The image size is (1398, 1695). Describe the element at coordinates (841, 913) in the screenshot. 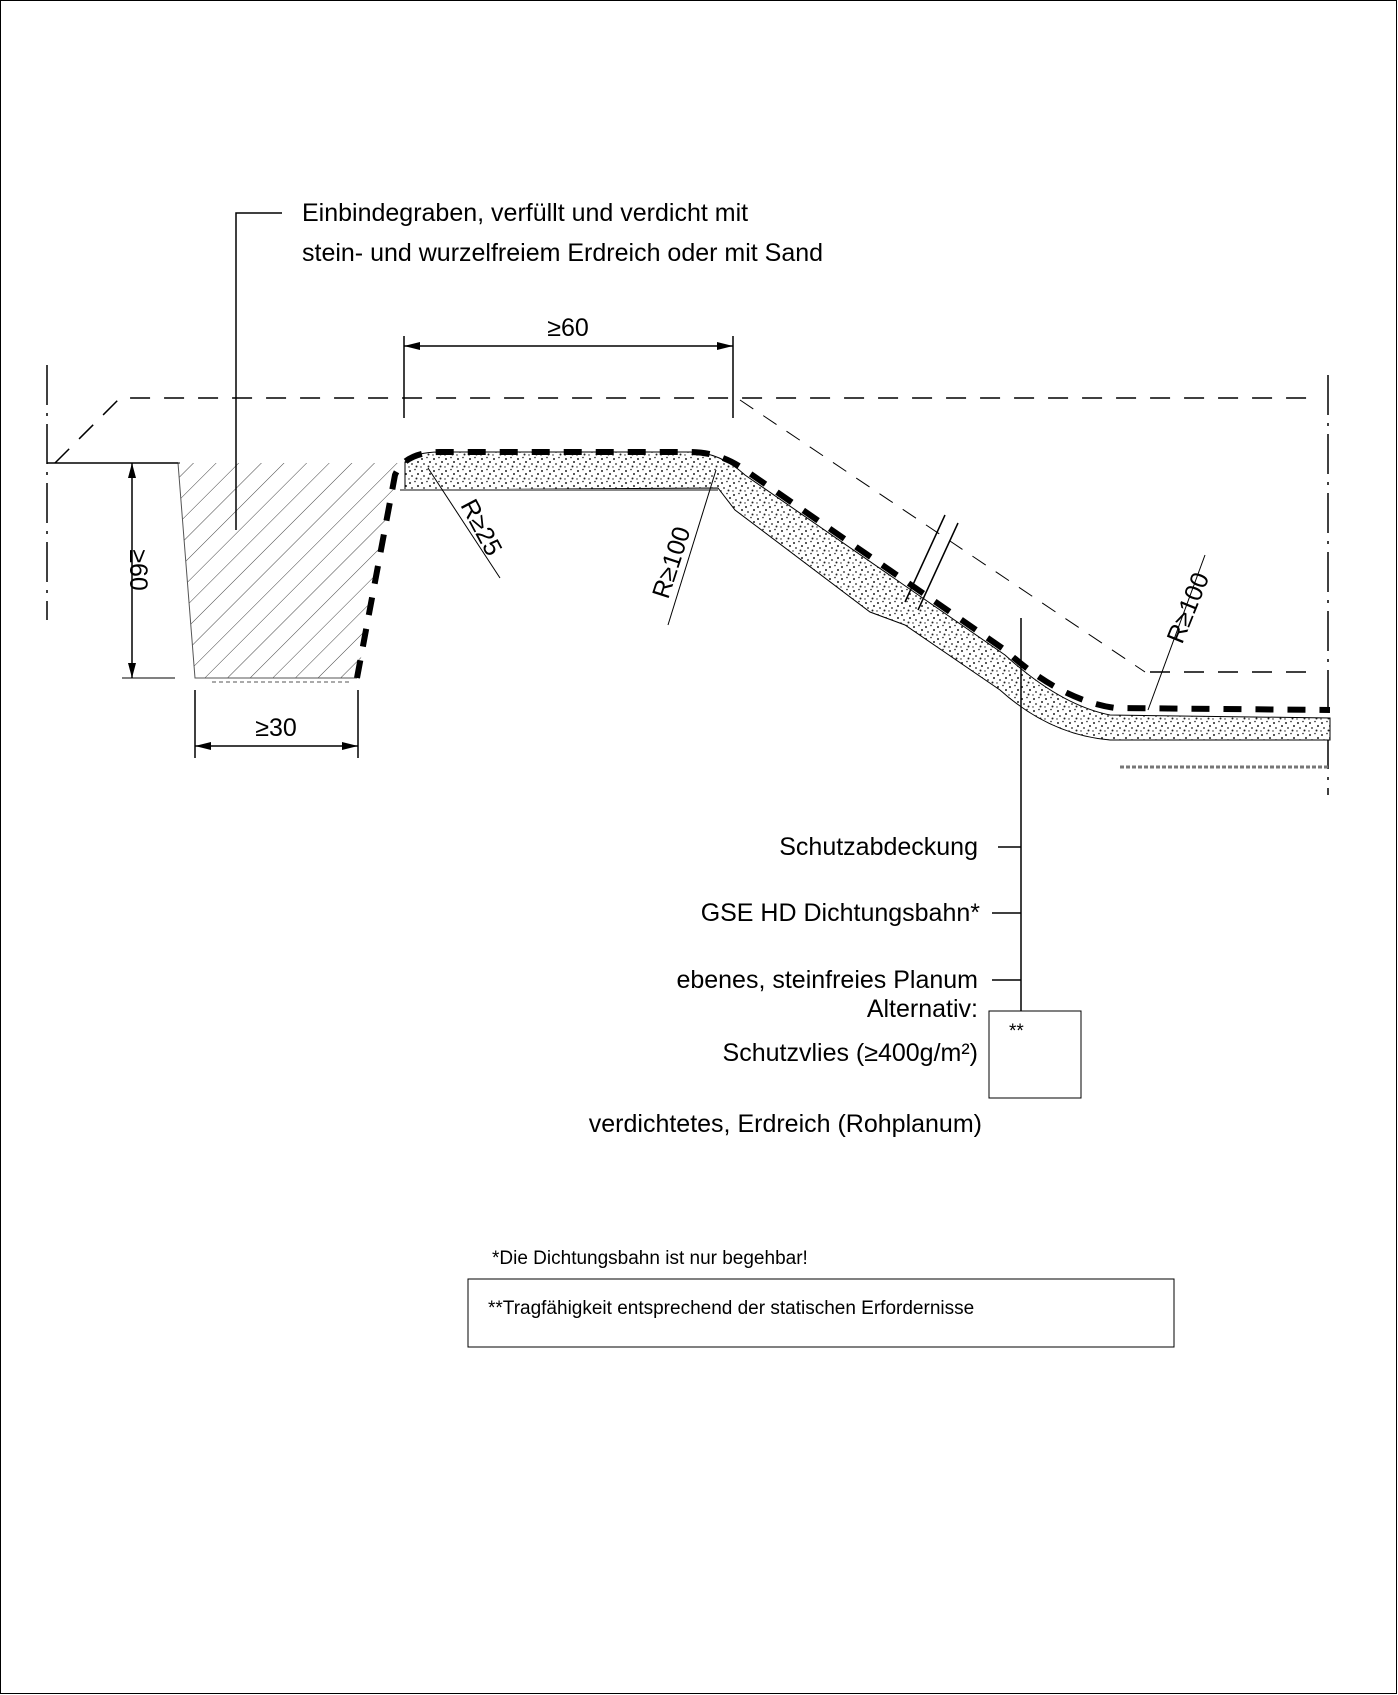

I see `layer-membrane-label: GSE HD Dichtungsbahn*` at that location.